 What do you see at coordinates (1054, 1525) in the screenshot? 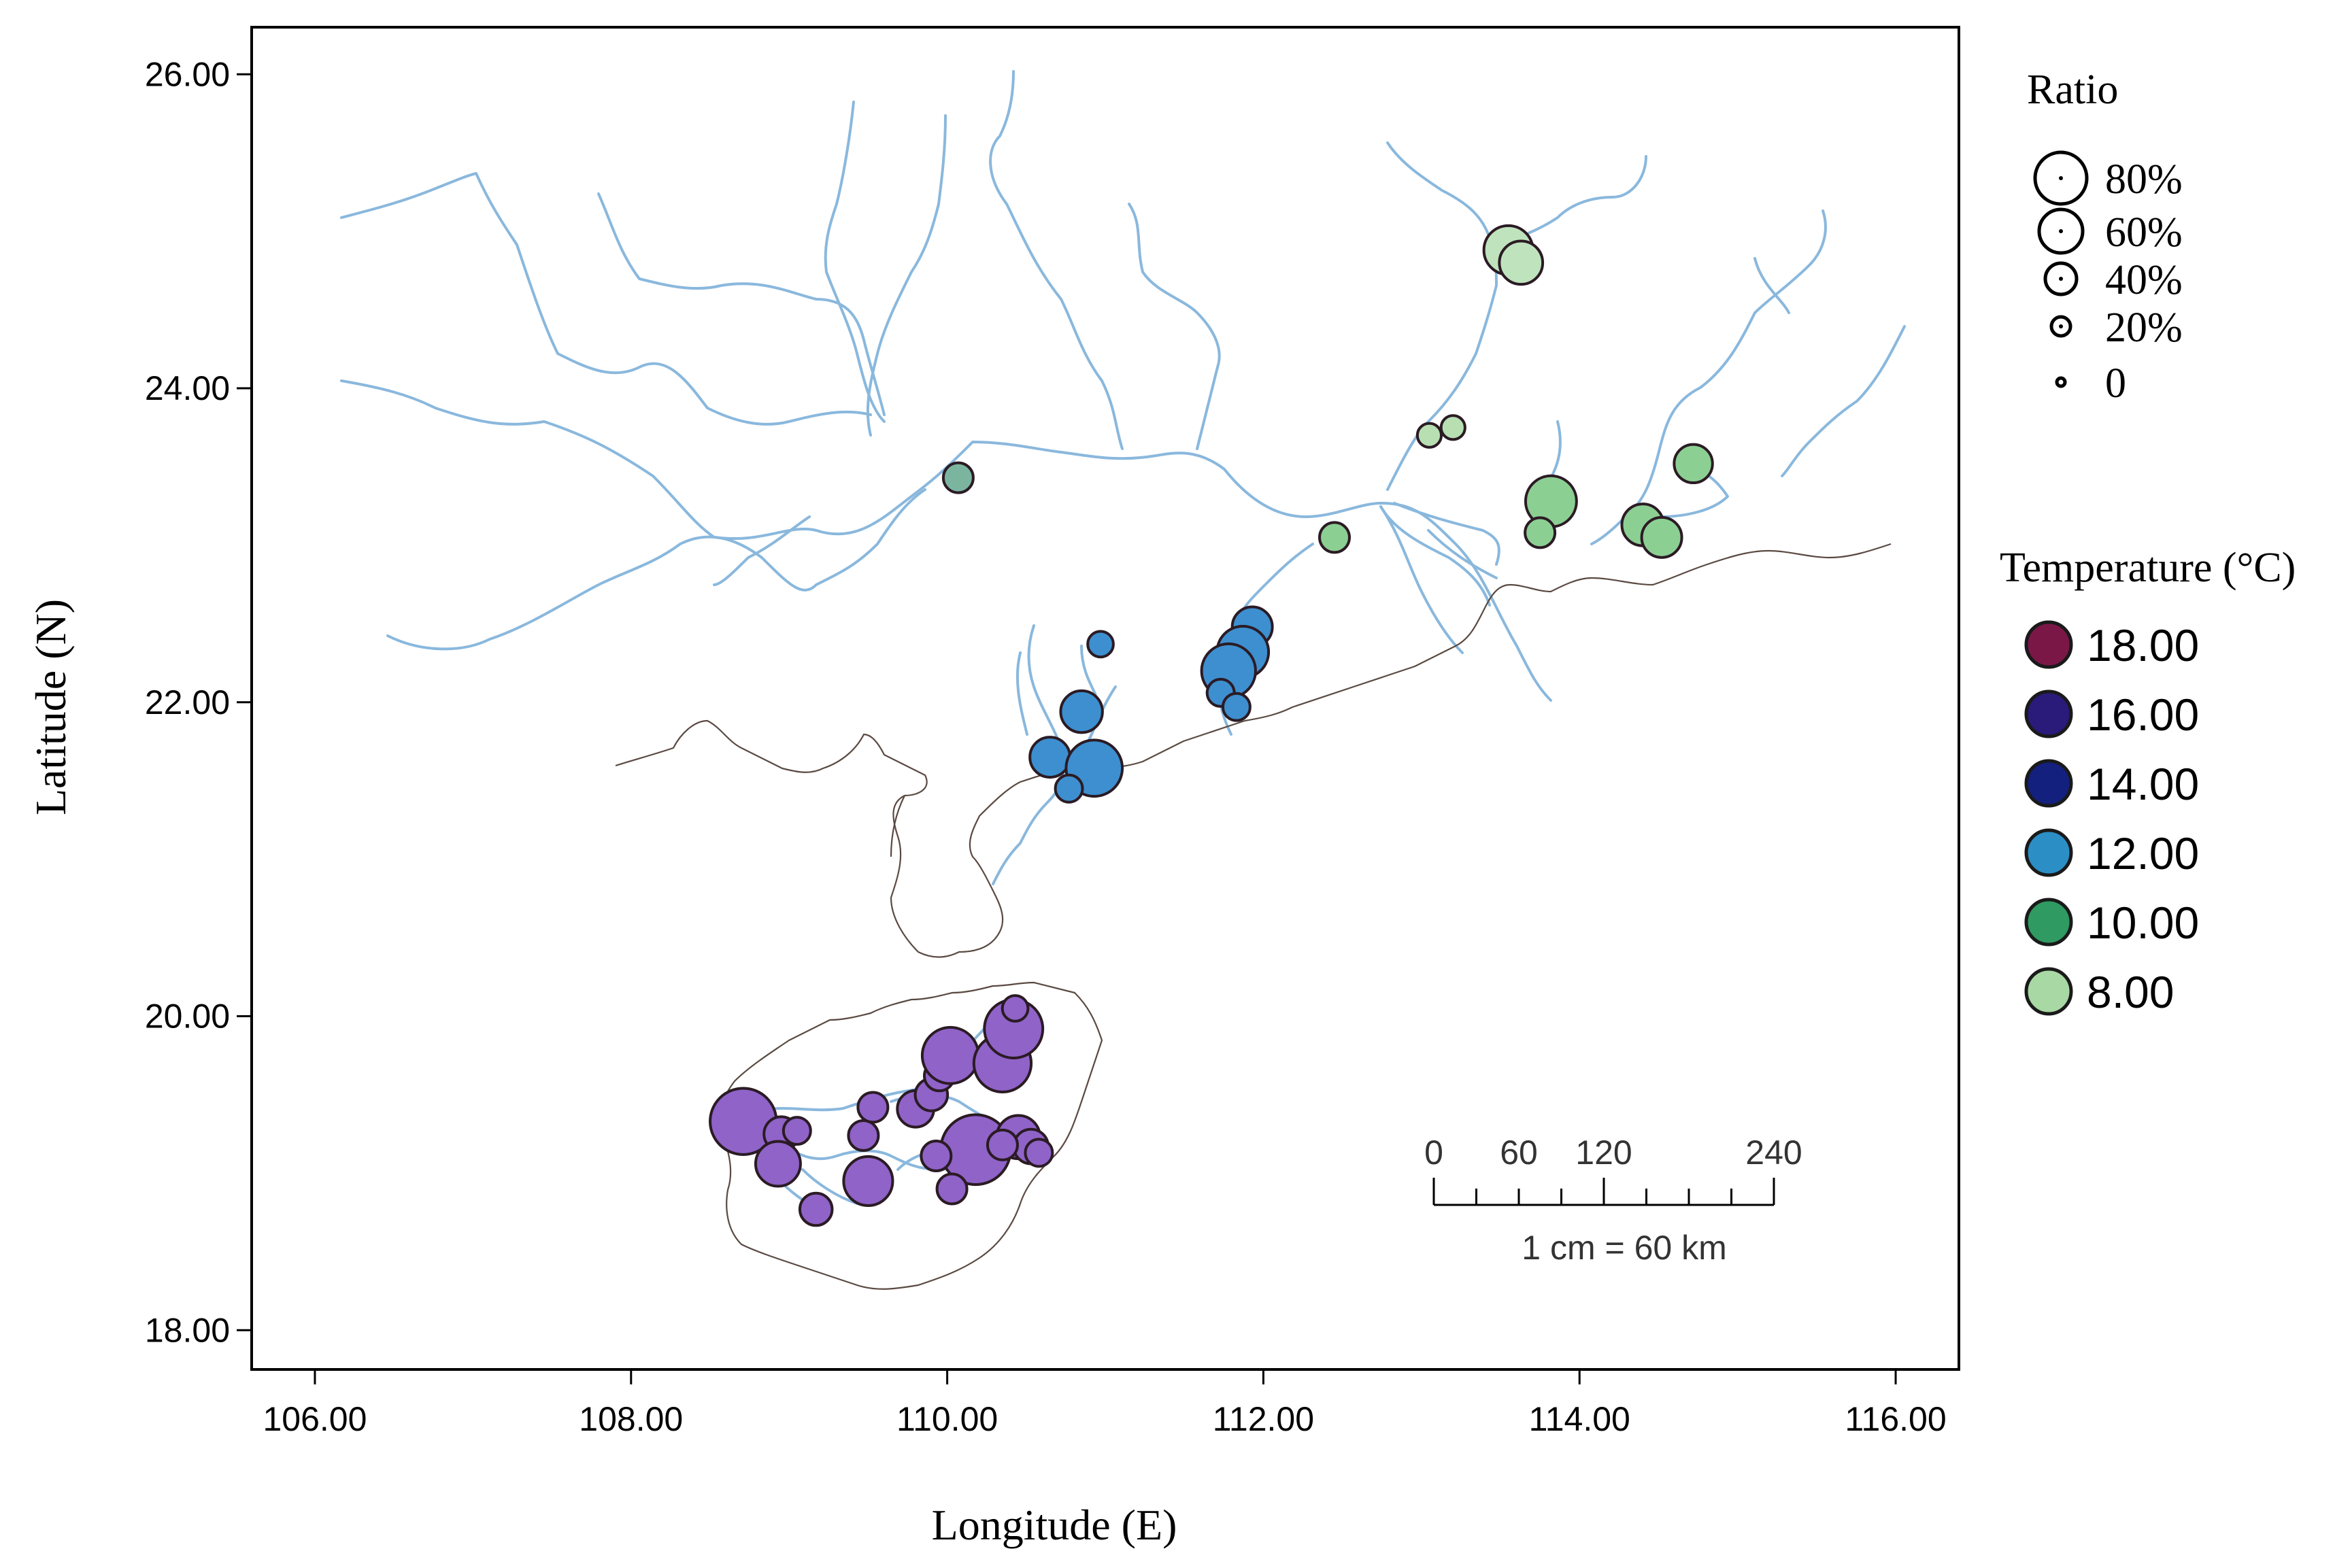
I see `x-axis-title: Longitude (E)` at bounding box center [1054, 1525].